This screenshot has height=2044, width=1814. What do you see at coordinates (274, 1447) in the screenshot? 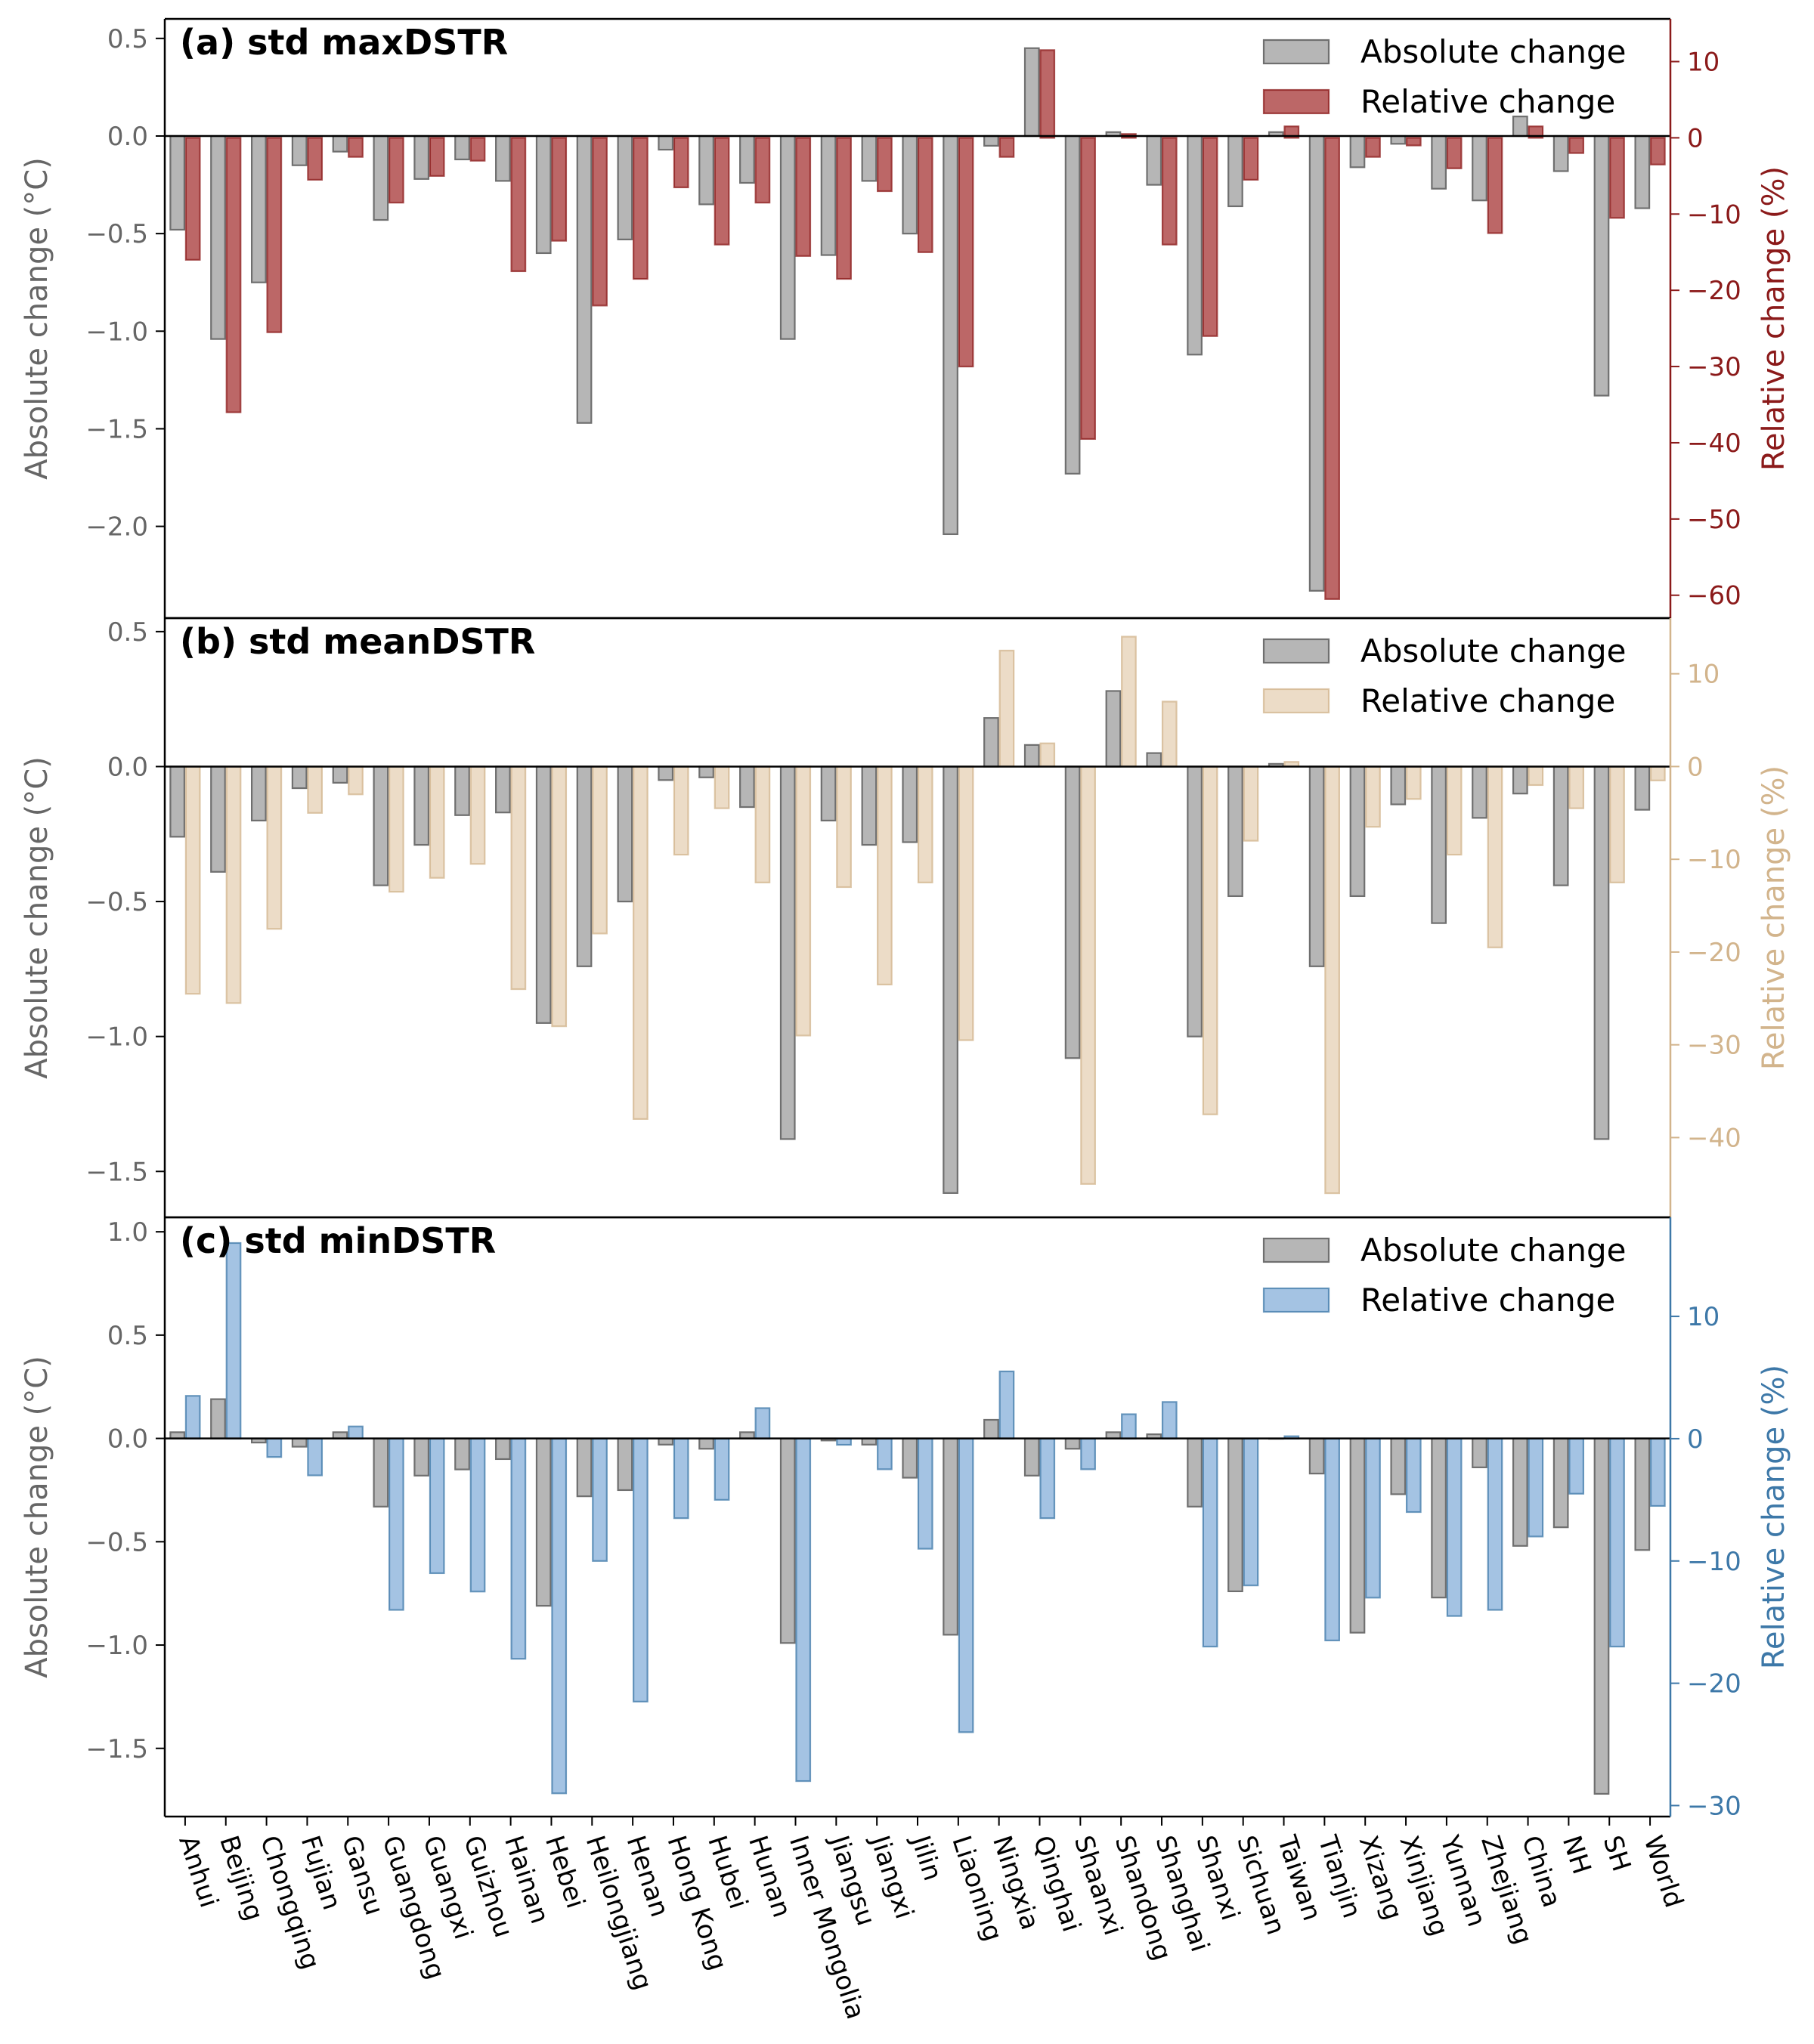
I see `bar-relative-chongqing` at bounding box center [274, 1447].